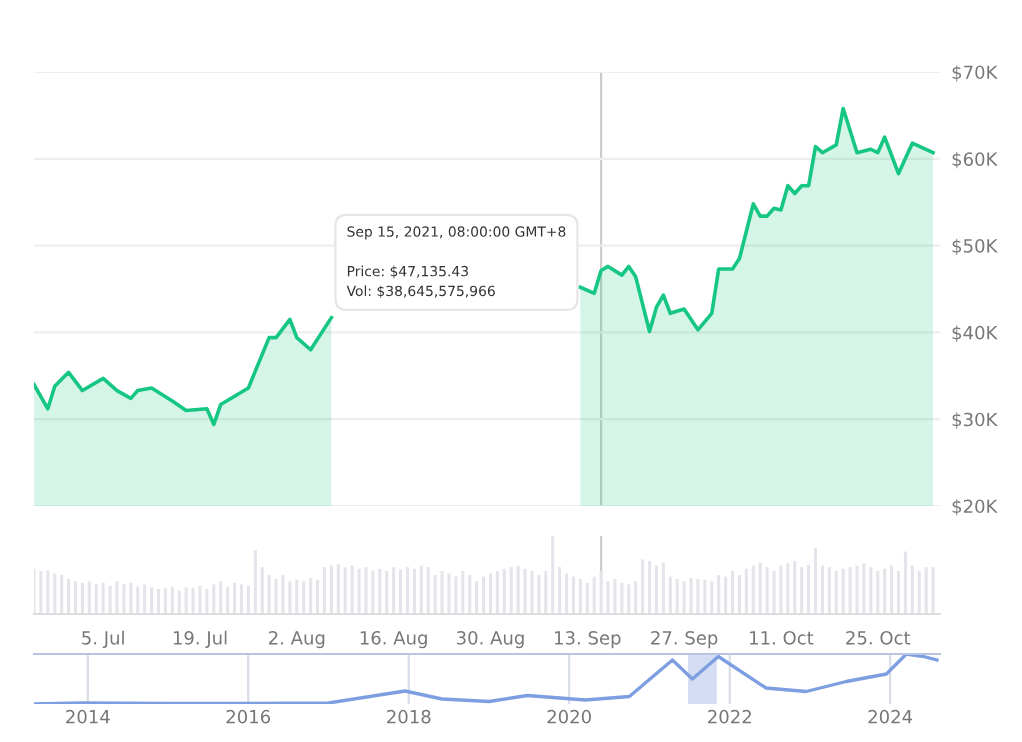  Describe the element at coordinates (200, 639) in the screenshot. I see `x-tick-label: 19. Jul` at that location.